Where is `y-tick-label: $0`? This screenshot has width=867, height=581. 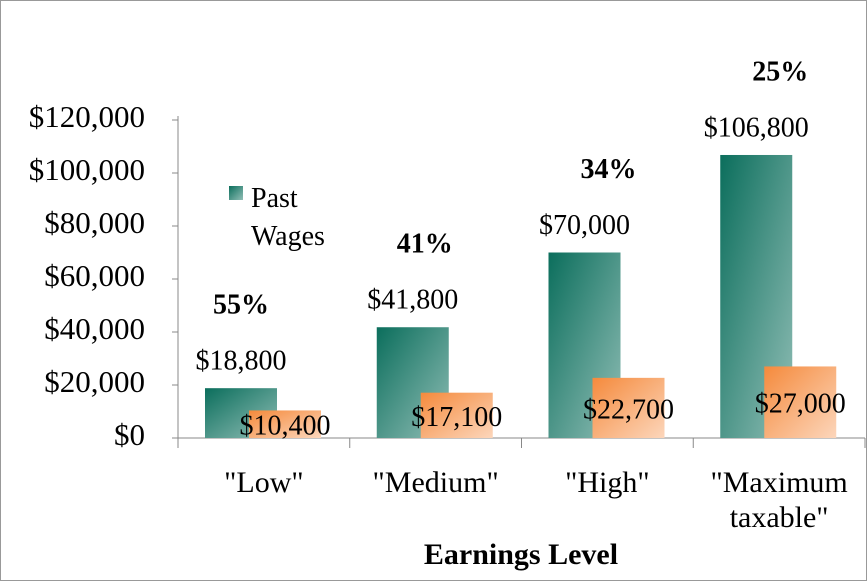
y-tick-label: $0 is located at coordinates (129, 434).